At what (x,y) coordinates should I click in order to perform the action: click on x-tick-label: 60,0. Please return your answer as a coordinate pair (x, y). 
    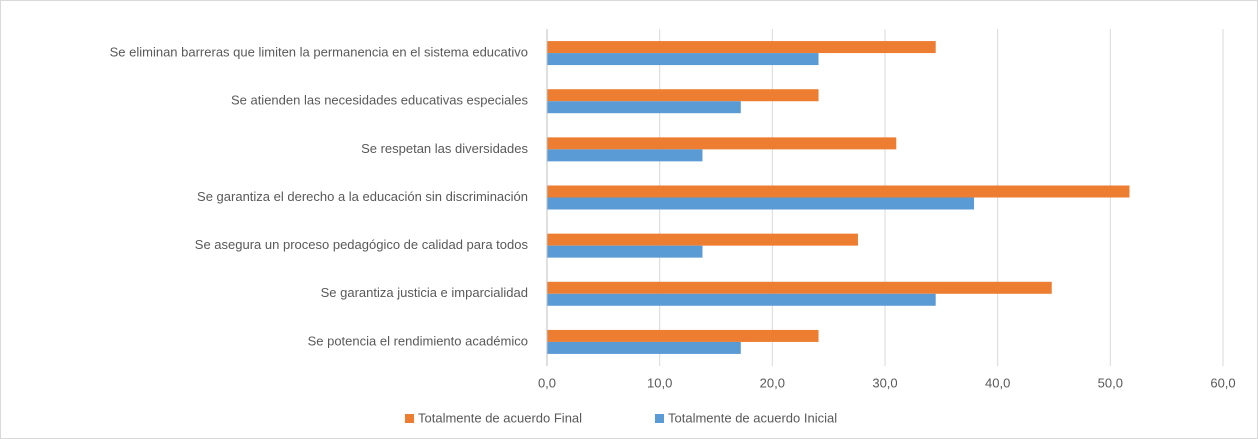
    Looking at the image, I should click on (1222, 382).